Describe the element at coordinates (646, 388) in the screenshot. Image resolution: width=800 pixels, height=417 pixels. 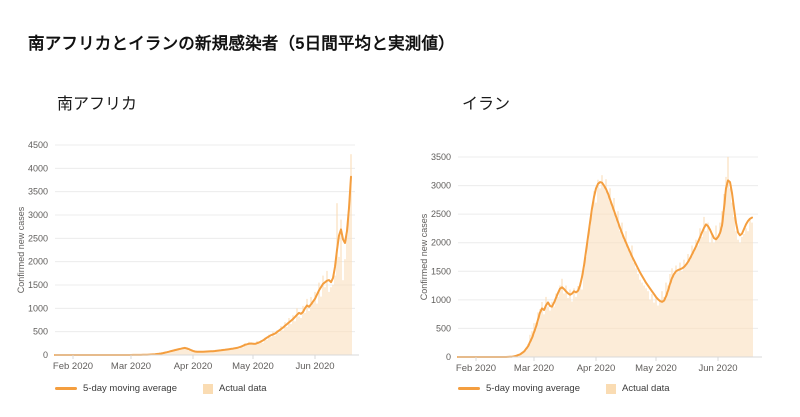
I see `legend-label-actual-data: Actual data` at that location.